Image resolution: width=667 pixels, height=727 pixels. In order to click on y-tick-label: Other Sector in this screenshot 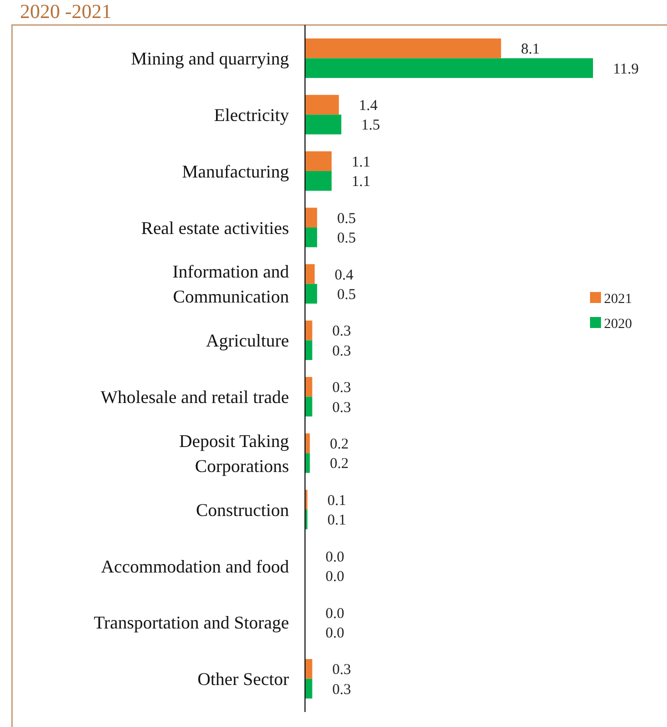, I will do `click(244, 679)`.